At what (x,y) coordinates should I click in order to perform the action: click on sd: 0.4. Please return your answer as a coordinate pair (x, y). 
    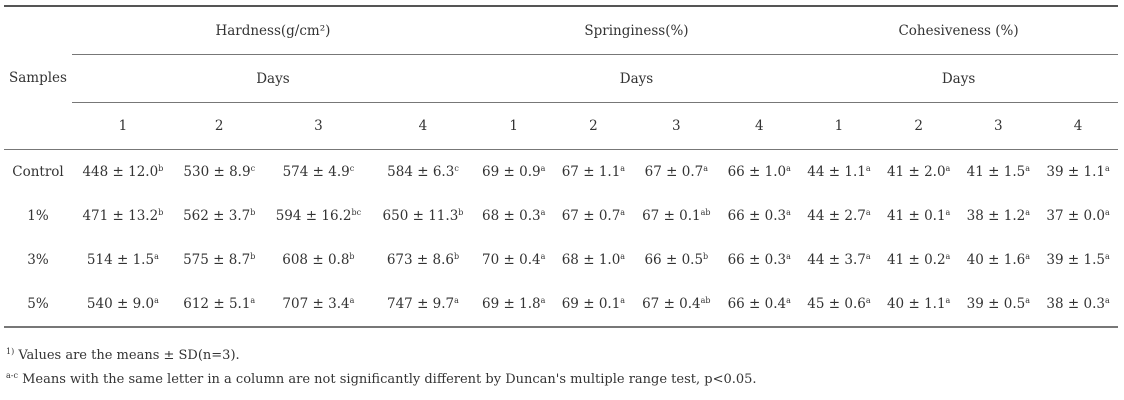
    Looking at the image, I should click on (690, 304).